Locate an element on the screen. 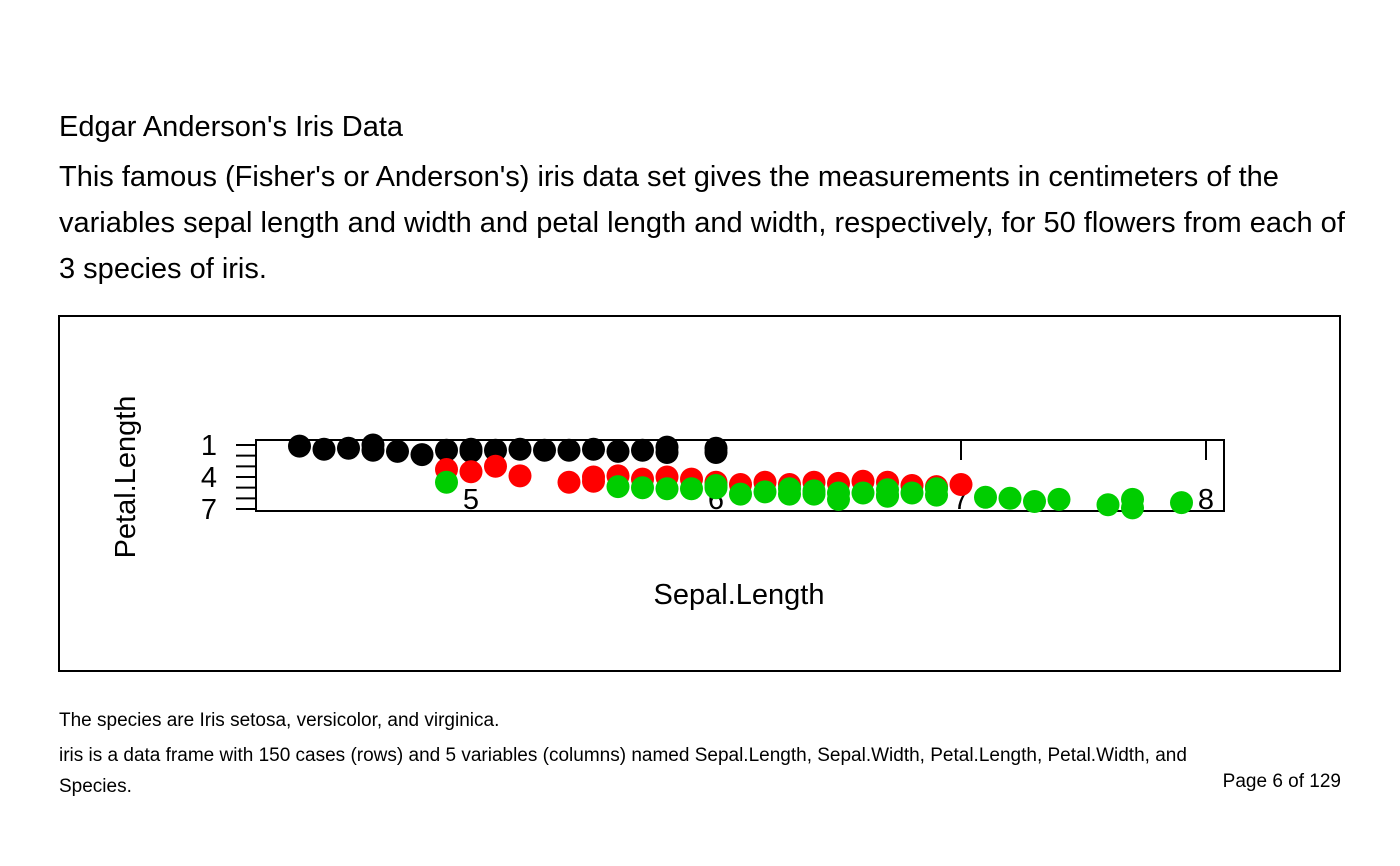 This screenshot has width=1400, height=866. y-axis-label: Petal.Length is located at coordinates (126, 477).